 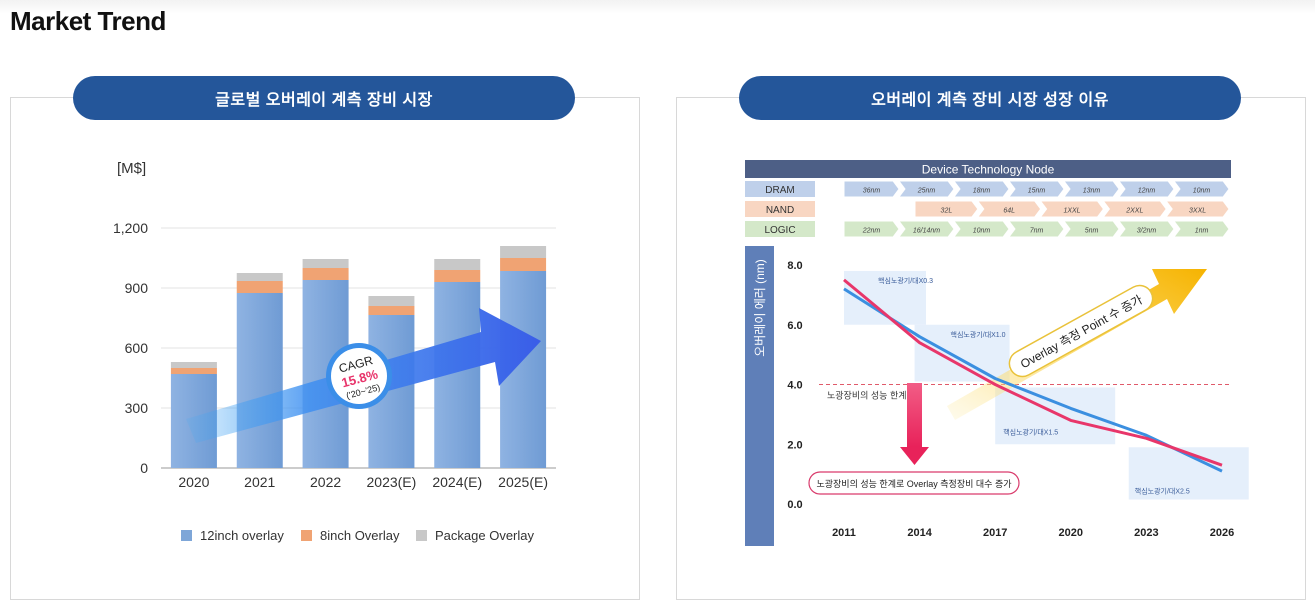 I want to click on y-tick-label: 8.0, so click(x=794, y=266).